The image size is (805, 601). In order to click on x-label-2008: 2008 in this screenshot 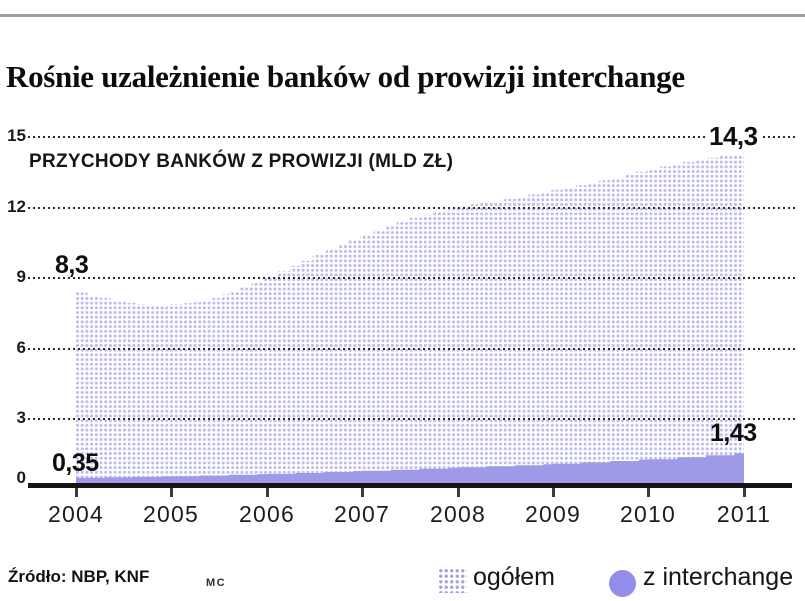, I will do `click(458, 514)`.